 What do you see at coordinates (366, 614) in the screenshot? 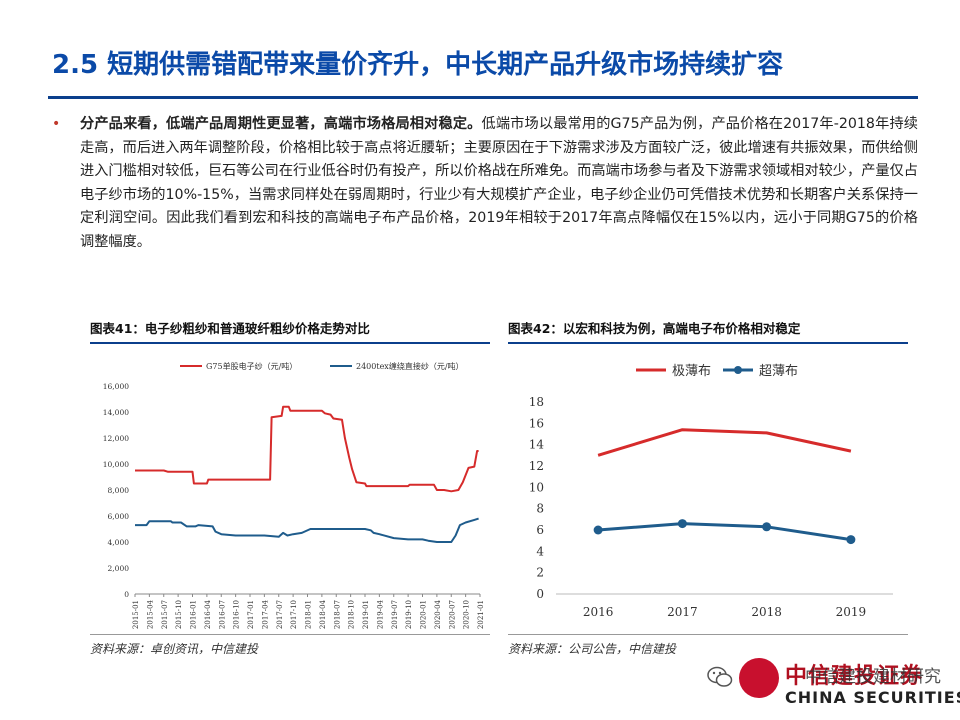
I see `x-tick-label: 2019-01` at bounding box center [366, 614].